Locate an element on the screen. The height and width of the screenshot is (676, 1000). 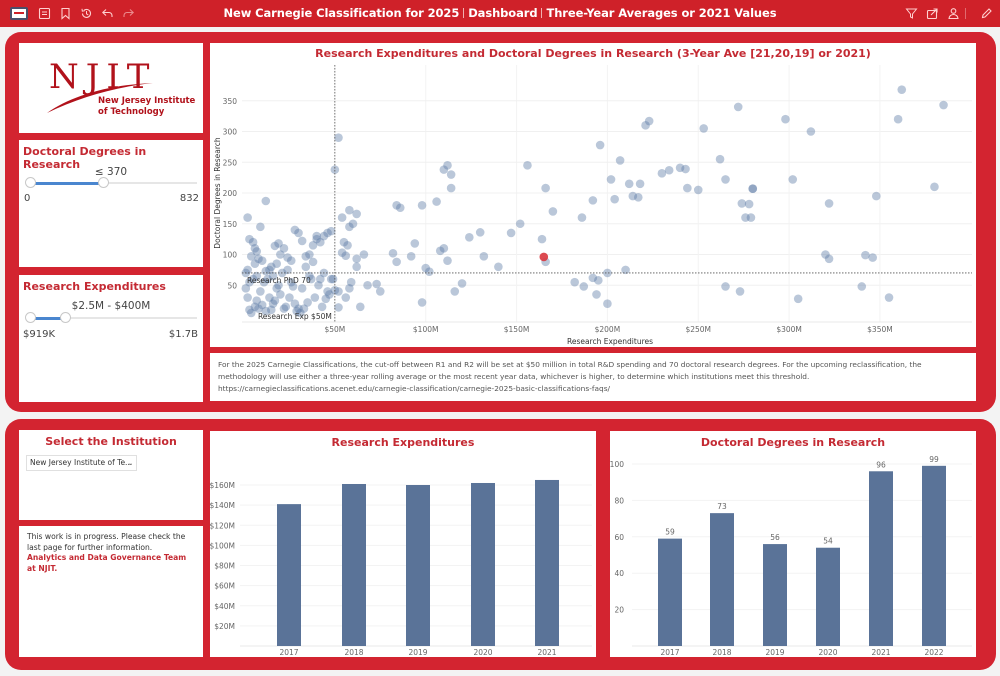
user-icon is located at coordinates (953, 13).